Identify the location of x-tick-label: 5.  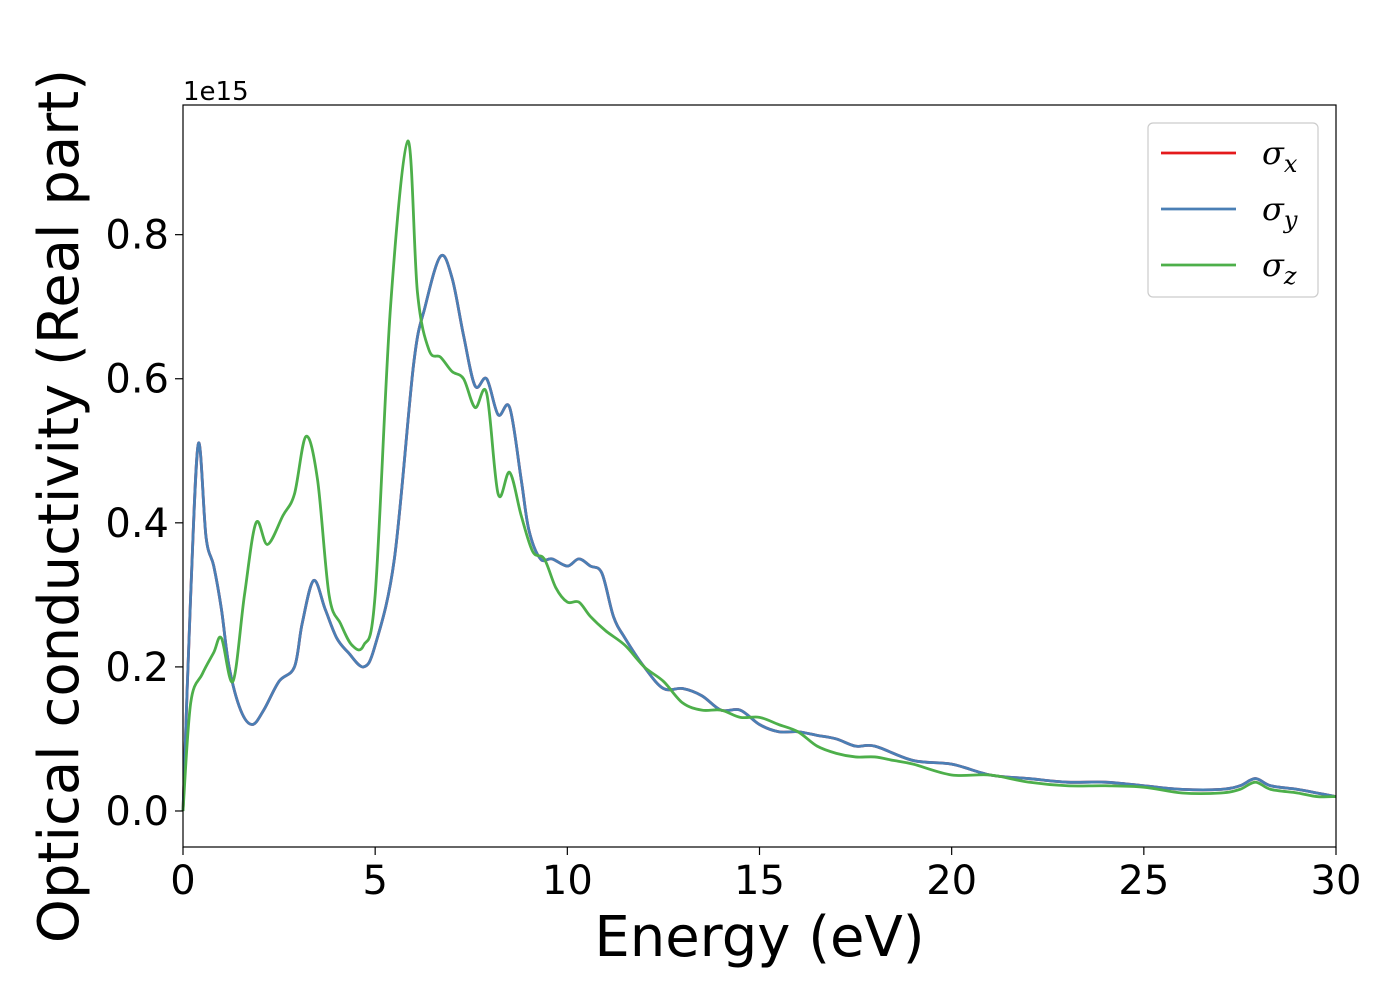
(374, 881).